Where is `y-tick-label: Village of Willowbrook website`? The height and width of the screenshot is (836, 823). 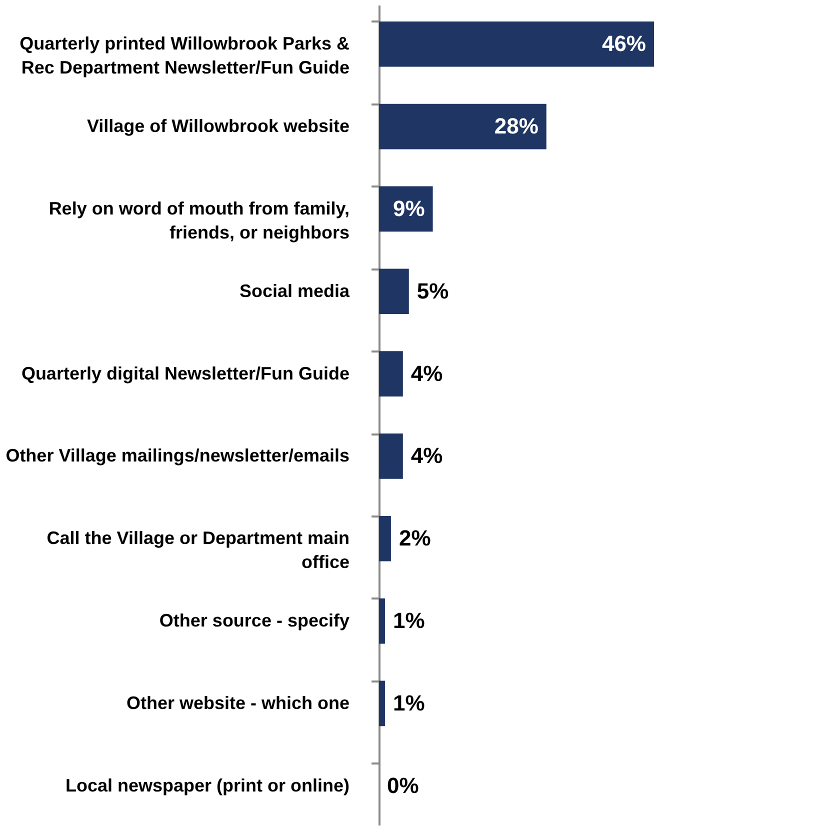 y-tick-label: Village of Willowbrook website is located at coordinates (218, 126).